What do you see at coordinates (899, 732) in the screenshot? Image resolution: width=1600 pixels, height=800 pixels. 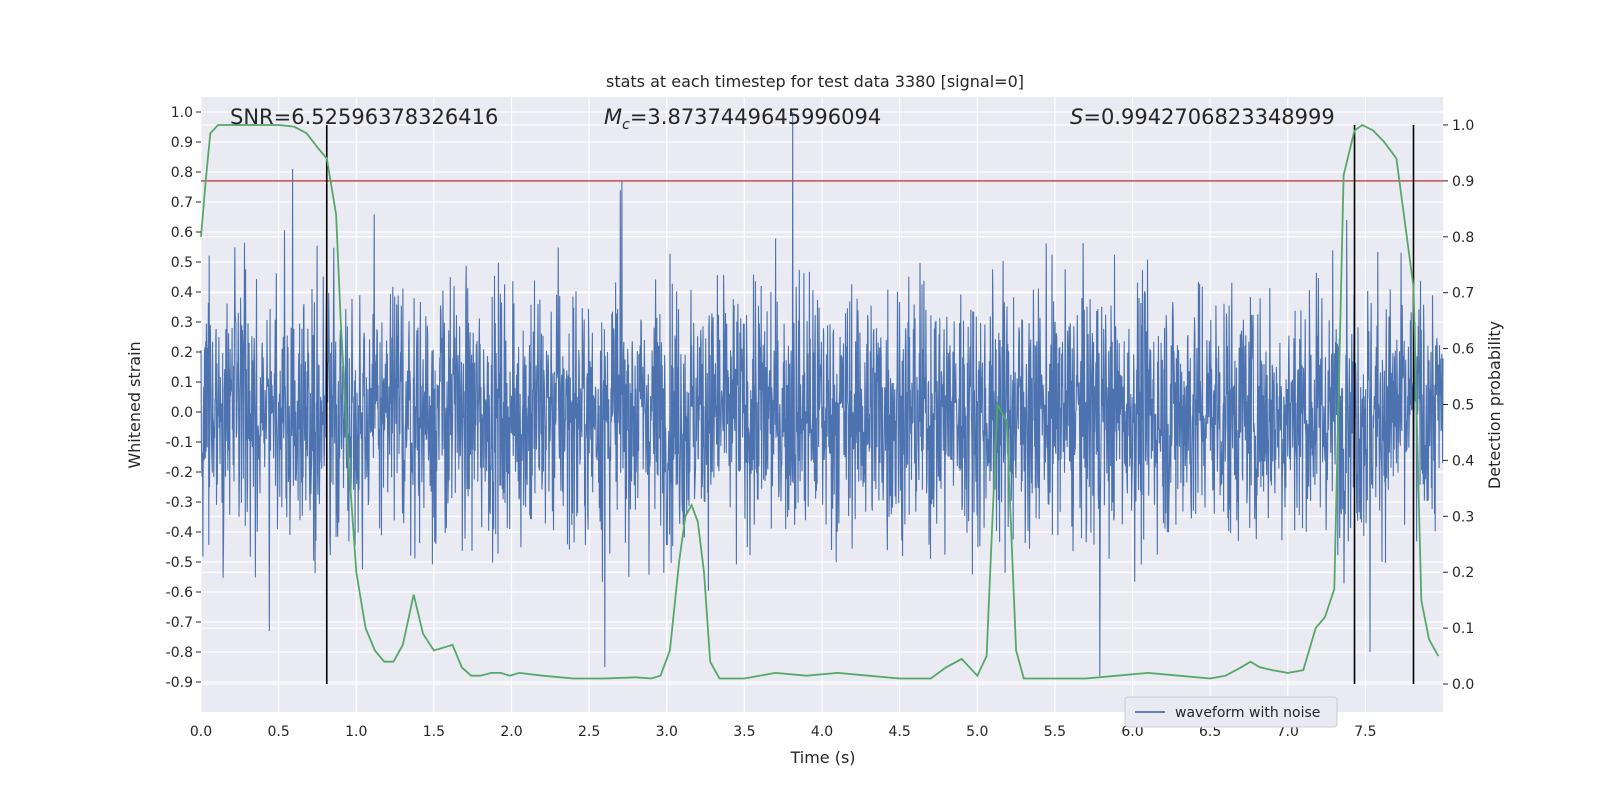 I see `x-tick-label: 4.5` at bounding box center [899, 732].